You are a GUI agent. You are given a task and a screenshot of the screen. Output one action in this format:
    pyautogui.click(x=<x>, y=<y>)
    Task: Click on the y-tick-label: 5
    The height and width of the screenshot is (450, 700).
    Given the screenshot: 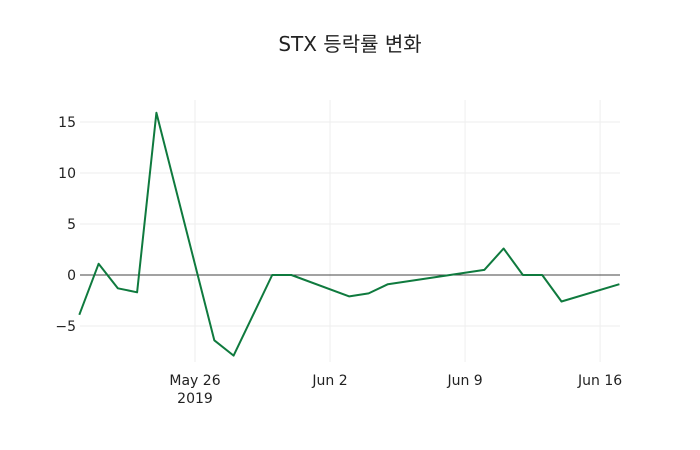 What is the action you would take?
    pyautogui.click(x=71, y=225)
    